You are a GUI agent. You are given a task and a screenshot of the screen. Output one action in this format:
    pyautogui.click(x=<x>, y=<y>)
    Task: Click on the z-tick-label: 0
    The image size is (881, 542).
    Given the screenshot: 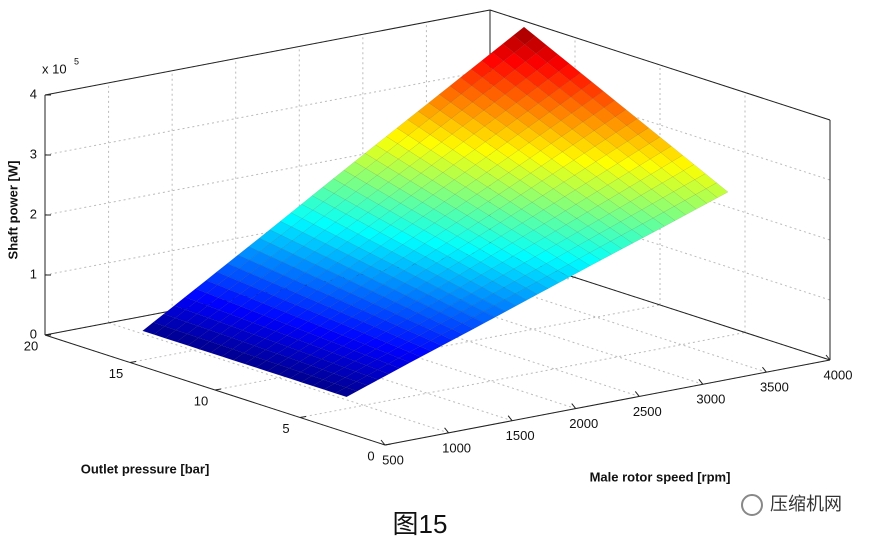 What is the action you would take?
    pyautogui.click(x=33, y=333)
    